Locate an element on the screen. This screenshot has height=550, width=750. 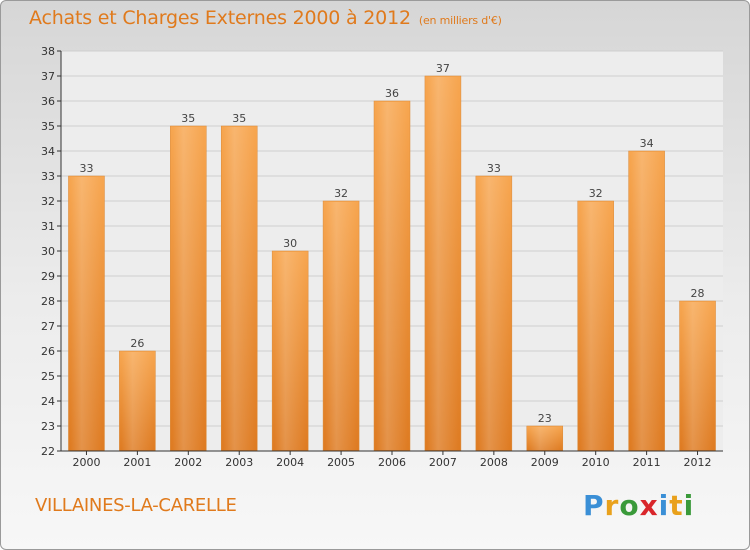
chart-unit: (en milliers d'€) is located at coordinates (460, 20).